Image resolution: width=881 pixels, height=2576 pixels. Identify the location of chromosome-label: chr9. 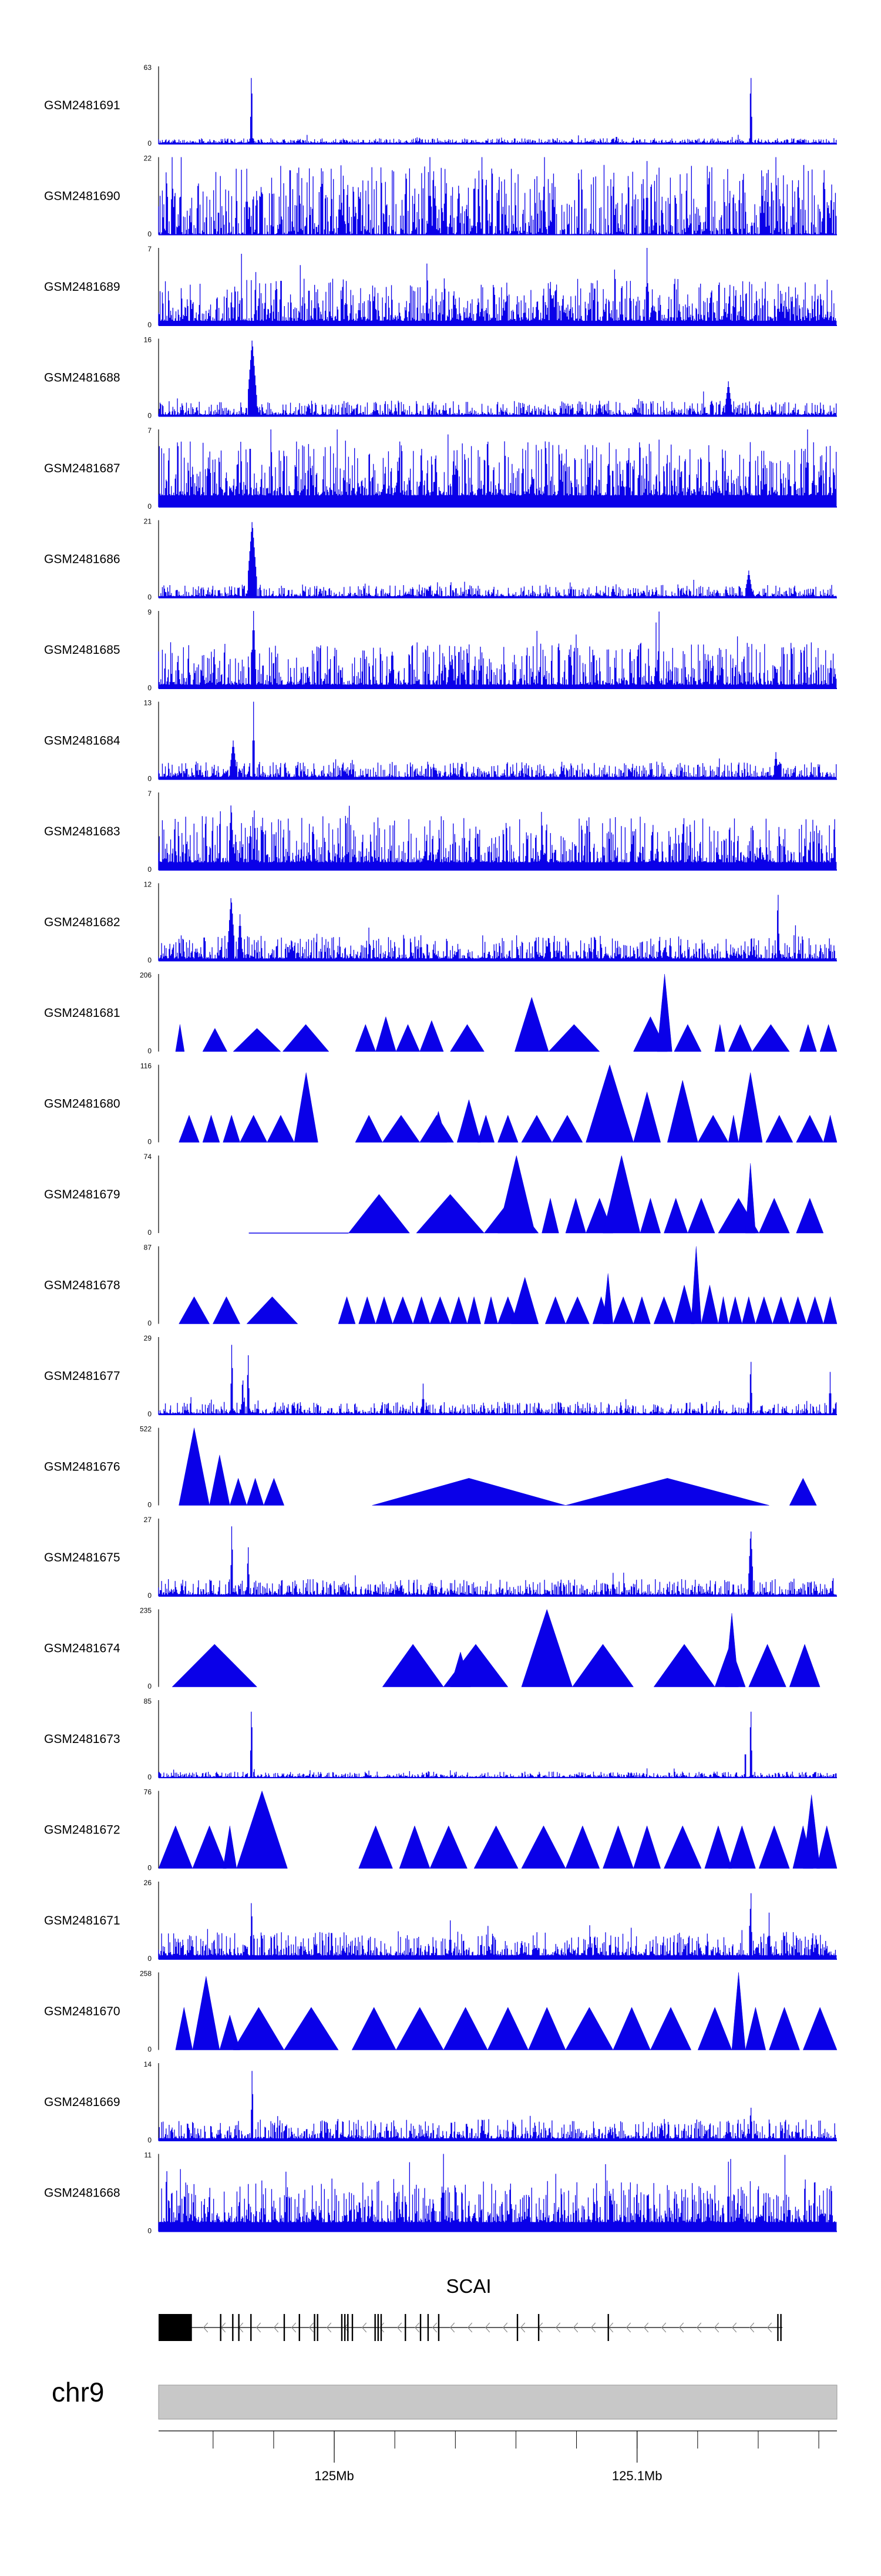
(78, 2392).